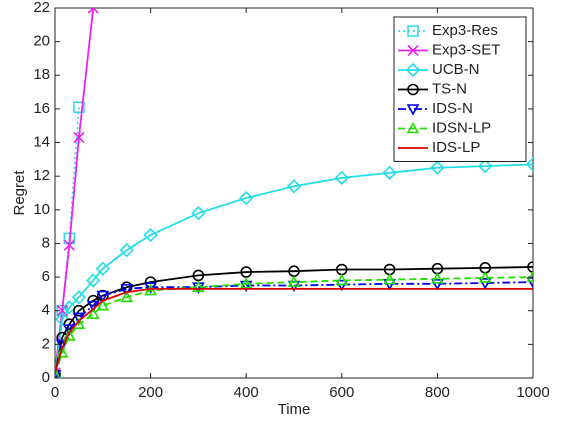  I want to click on legend-label: IDS-N, so click(452, 108).